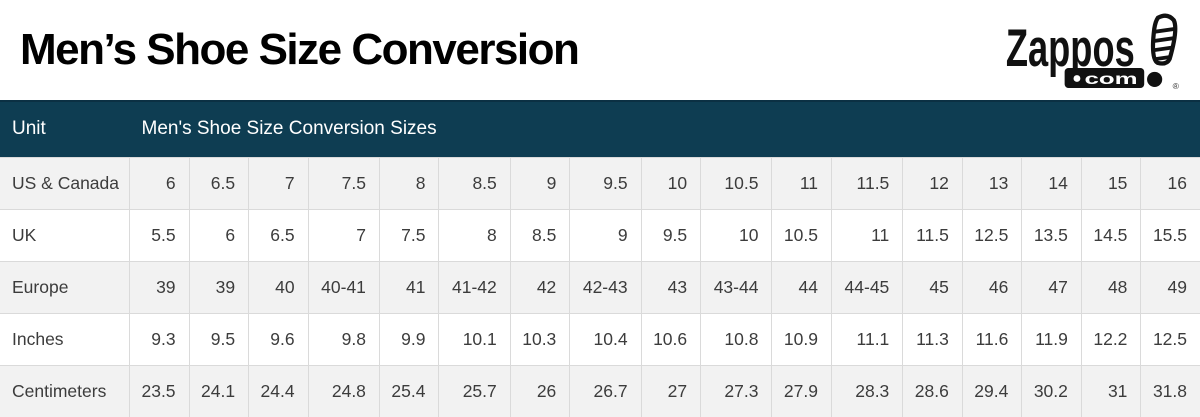 This screenshot has height=417, width=1200. I want to click on size-value-cell: 25.7, so click(474, 390).